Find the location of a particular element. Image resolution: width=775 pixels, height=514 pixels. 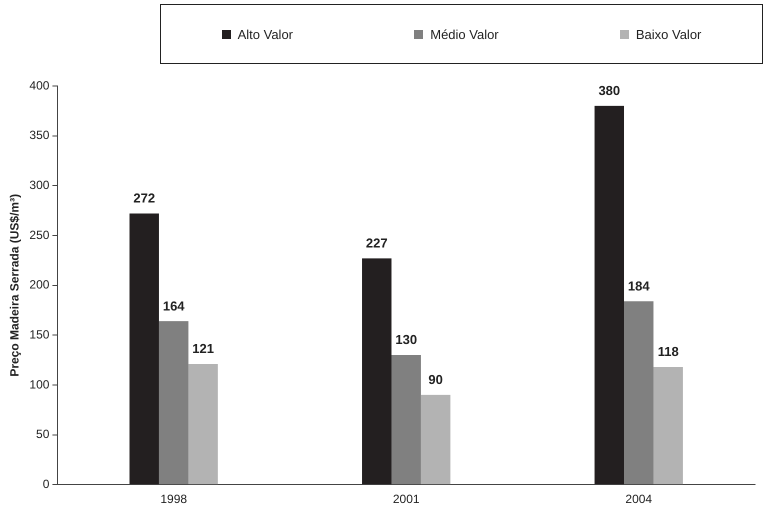

data-label: 272 is located at coordinates (144, 198).